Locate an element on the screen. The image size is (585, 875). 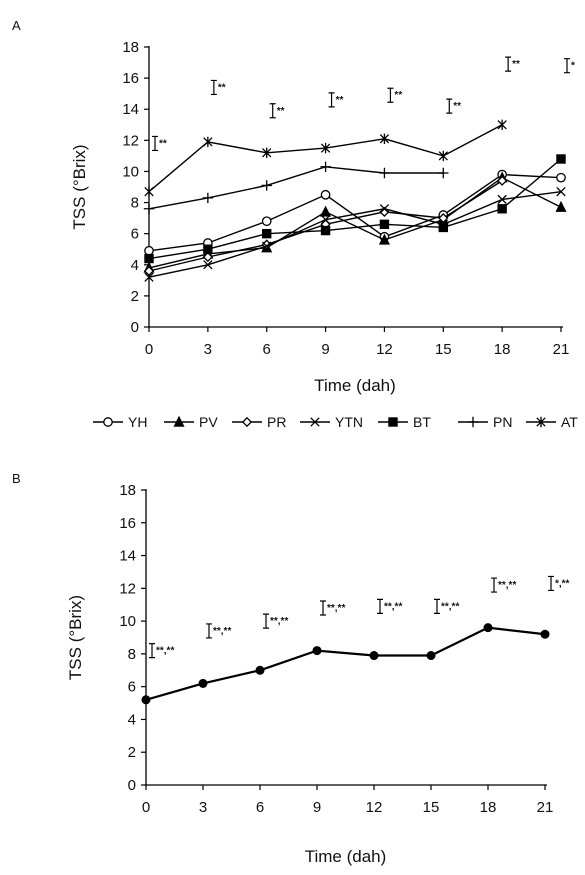
legend-item-pn: PN is located at coordinates (485, 422).